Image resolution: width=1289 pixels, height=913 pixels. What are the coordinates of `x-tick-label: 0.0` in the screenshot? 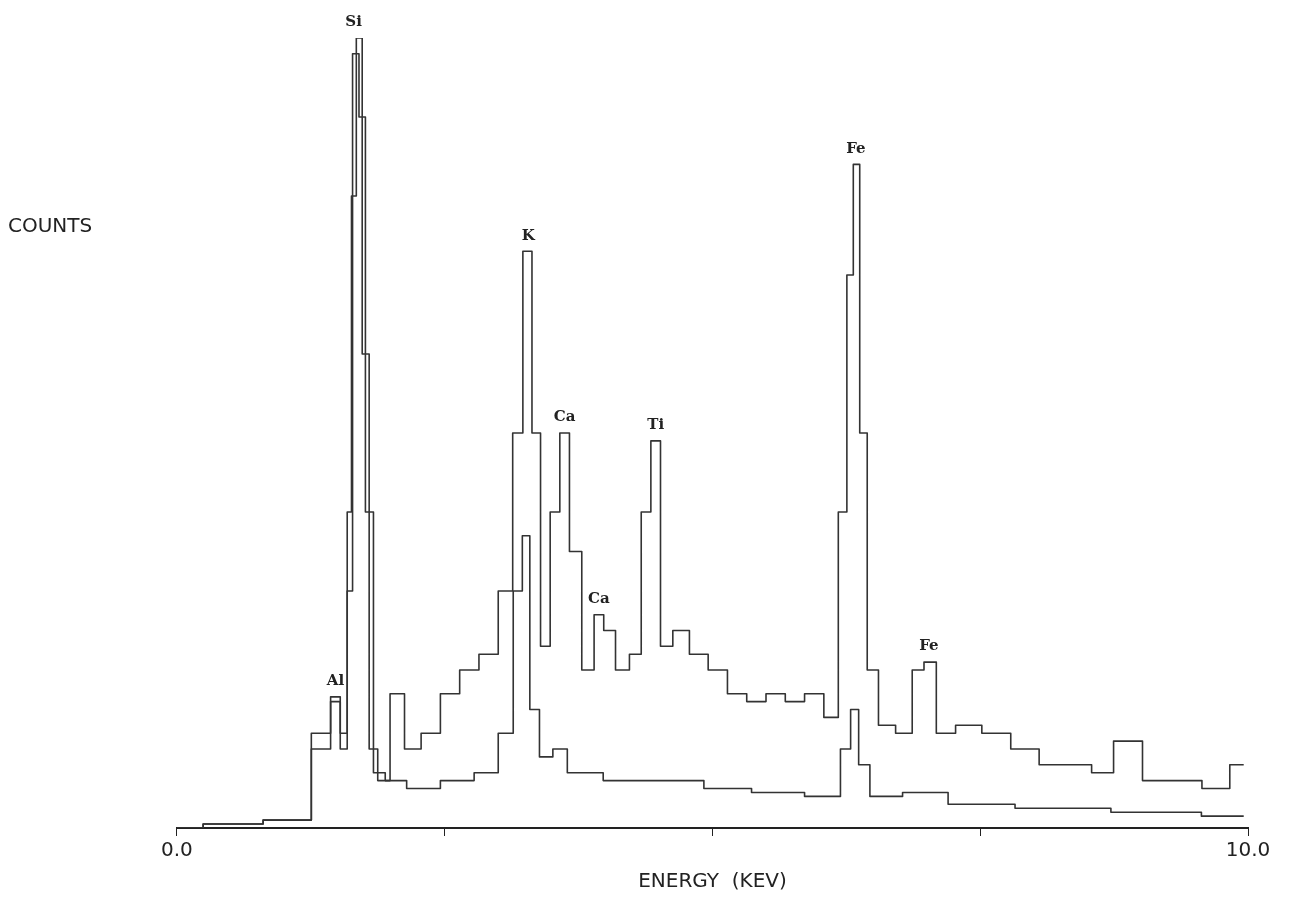 It's located at (177, 849).